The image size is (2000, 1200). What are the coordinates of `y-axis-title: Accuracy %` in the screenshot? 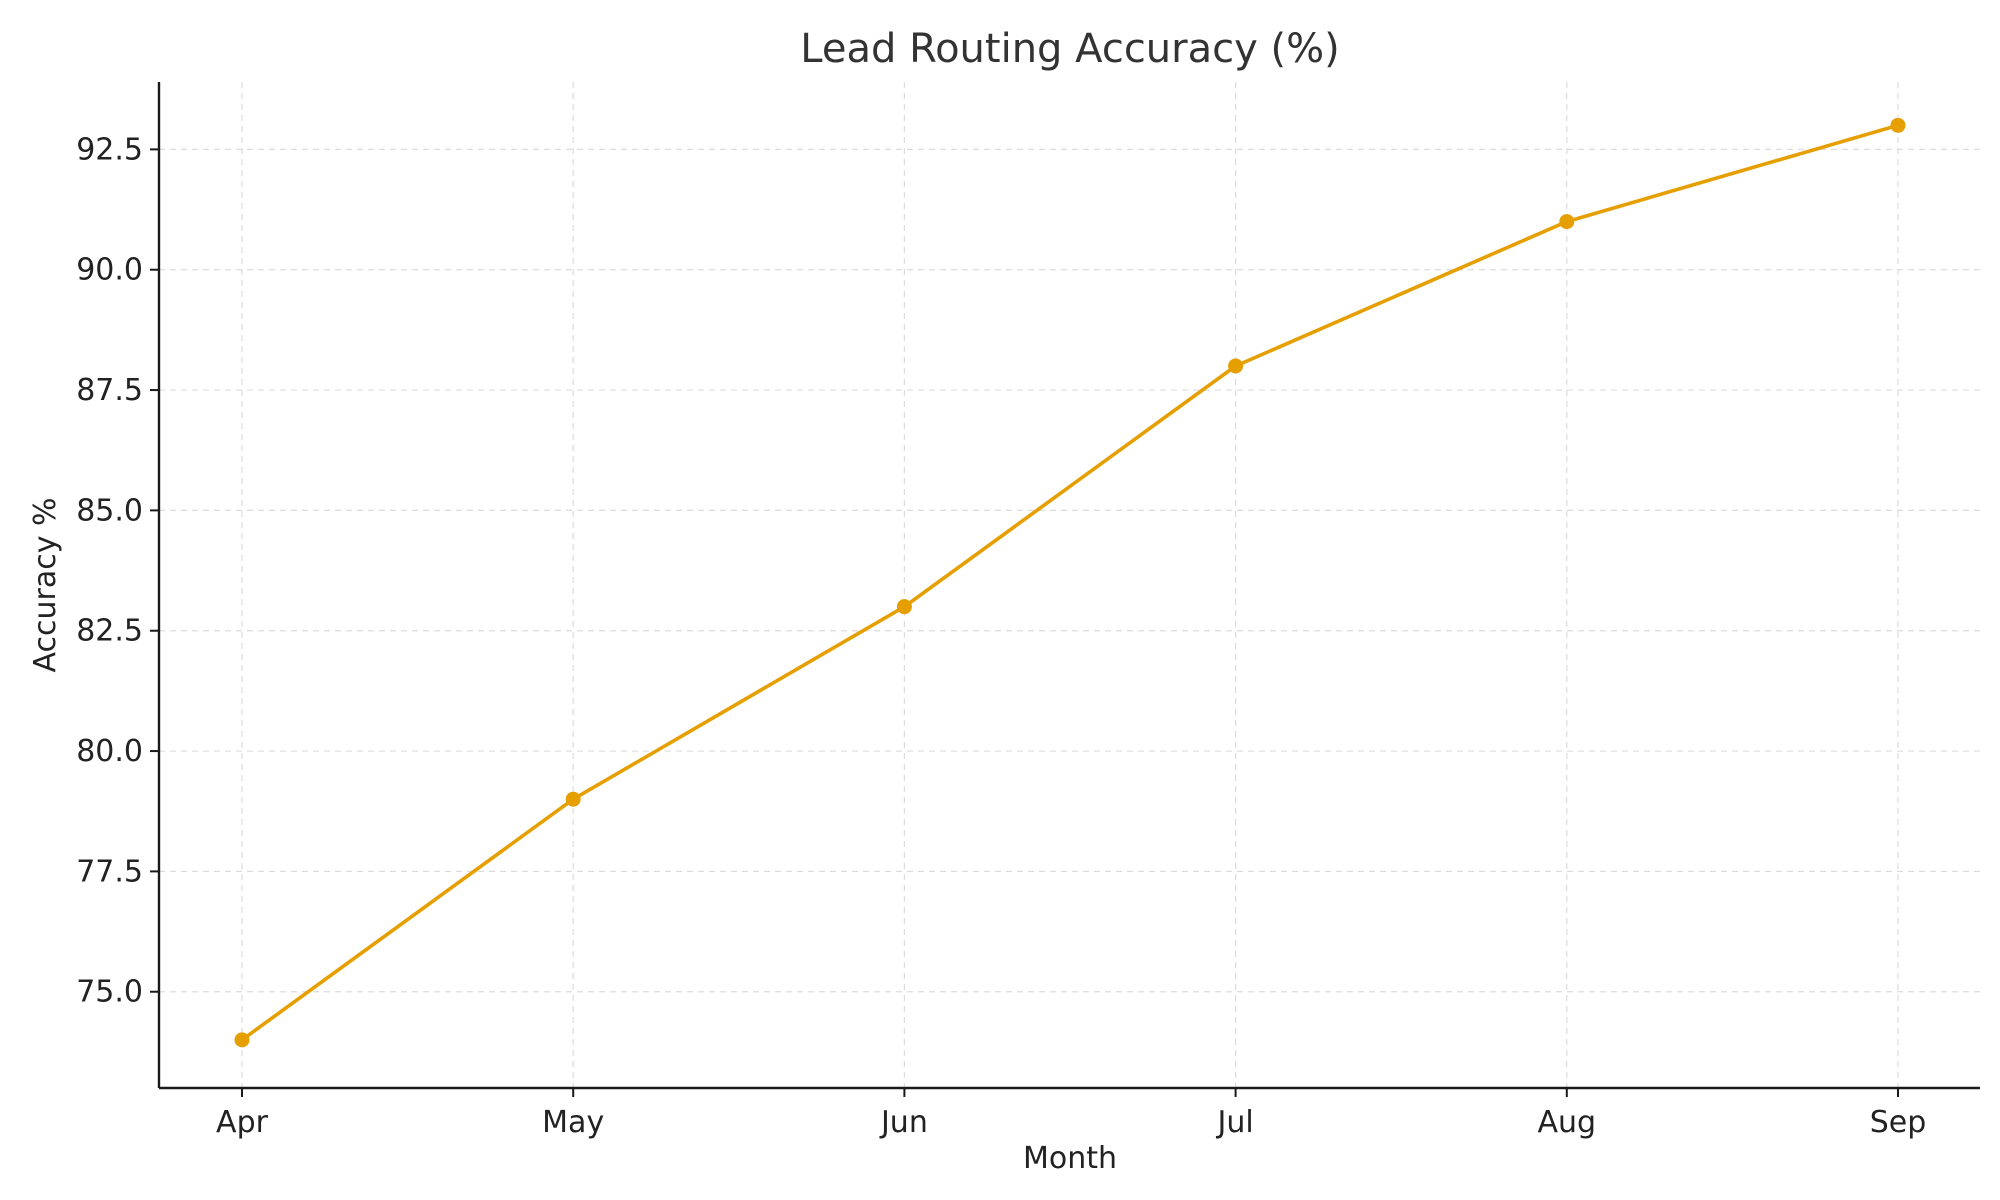 It's located at (45, 584).